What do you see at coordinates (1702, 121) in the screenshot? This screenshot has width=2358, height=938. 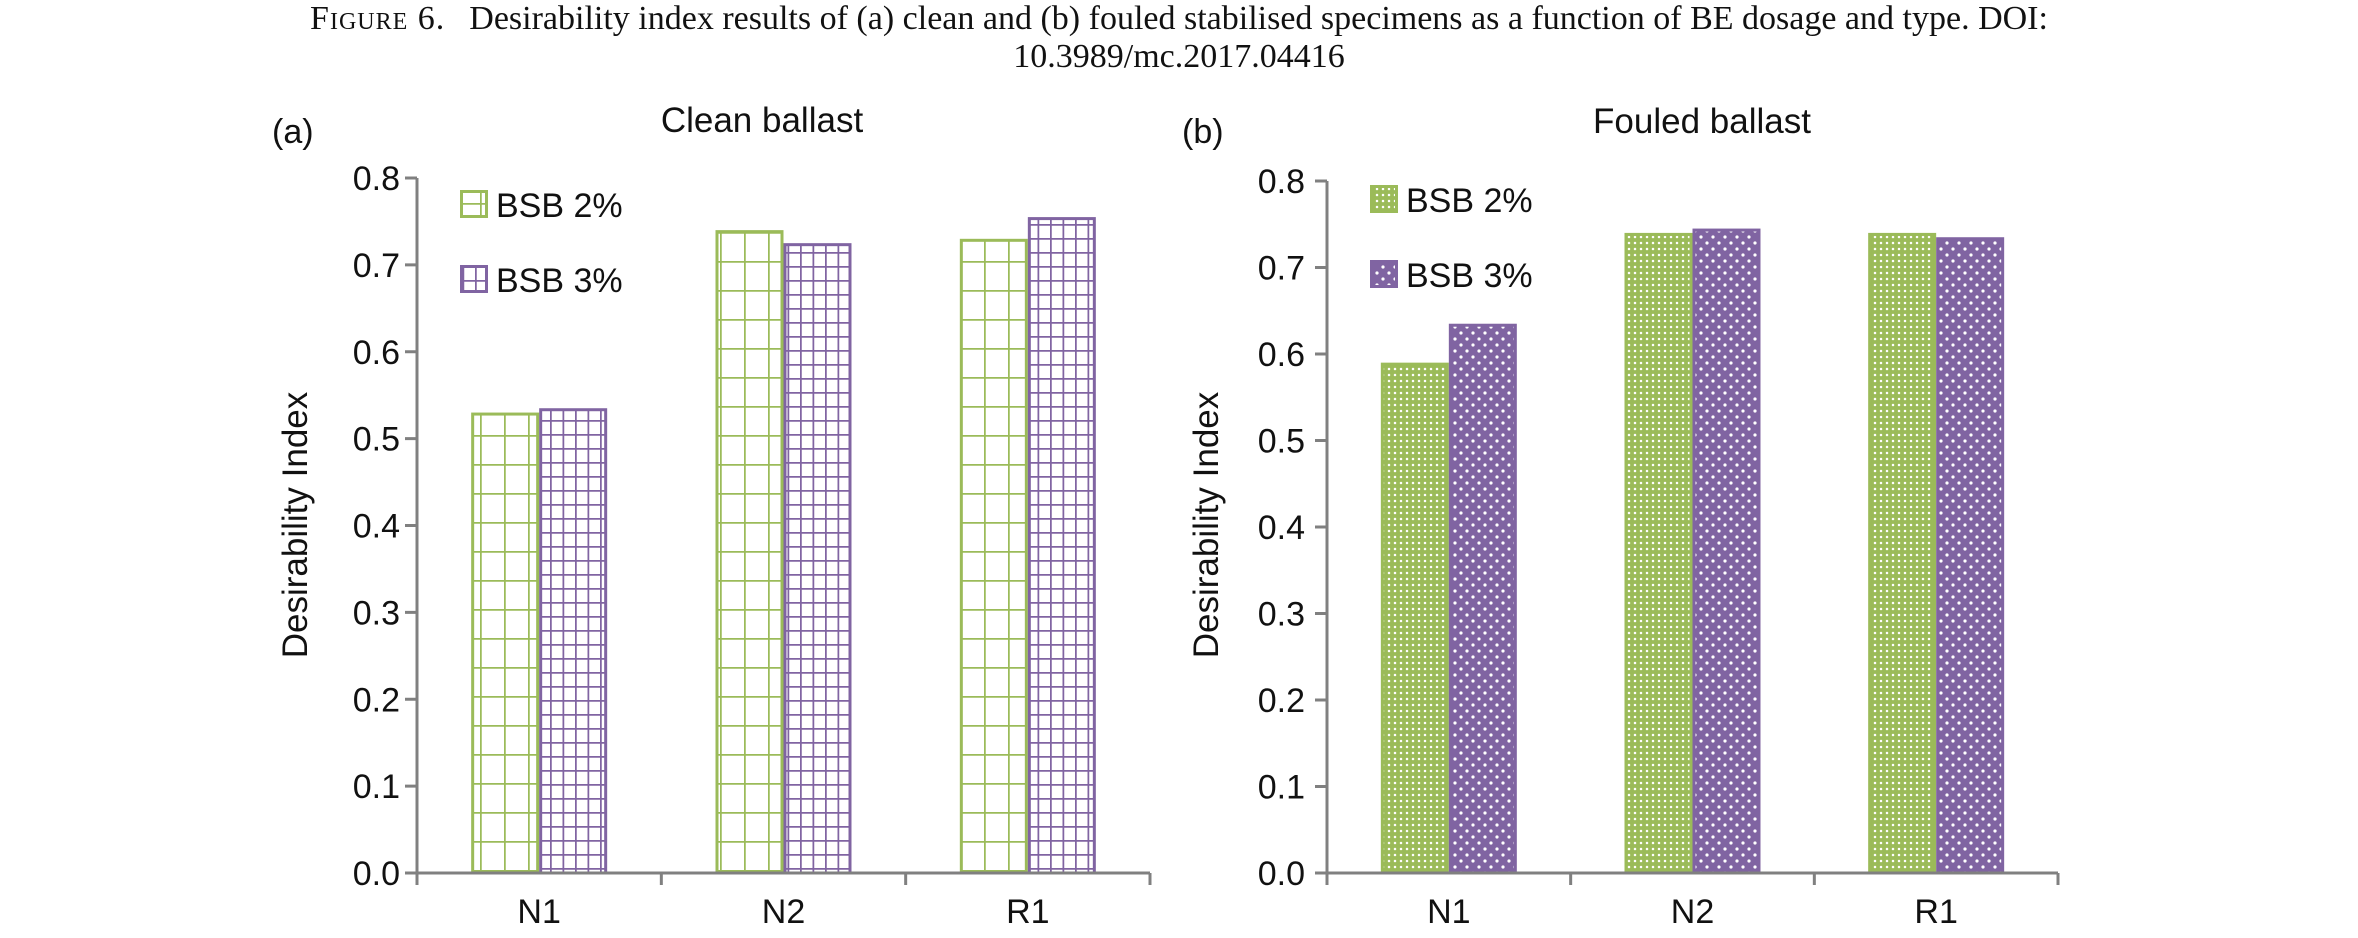 I see `chart-title: Fouled ballast` at bounding box center [1702, 121].